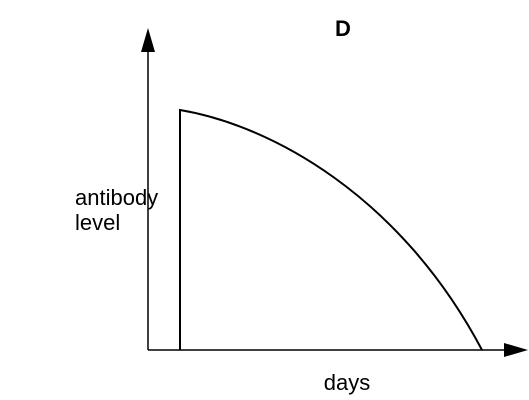 The height and width of the screenshot is (400, 529). Describe the element at coordinates (148, 40) in the screenshot. I see `y-axis-arrow` at that location.